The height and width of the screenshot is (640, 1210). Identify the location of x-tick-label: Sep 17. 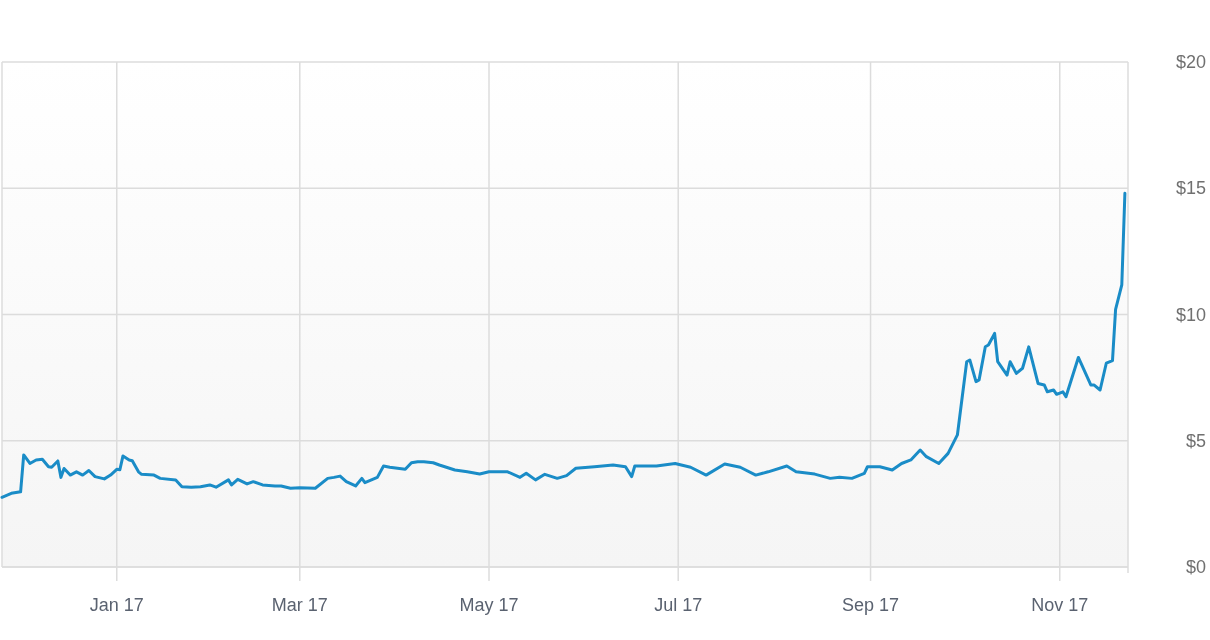
(871, 605).